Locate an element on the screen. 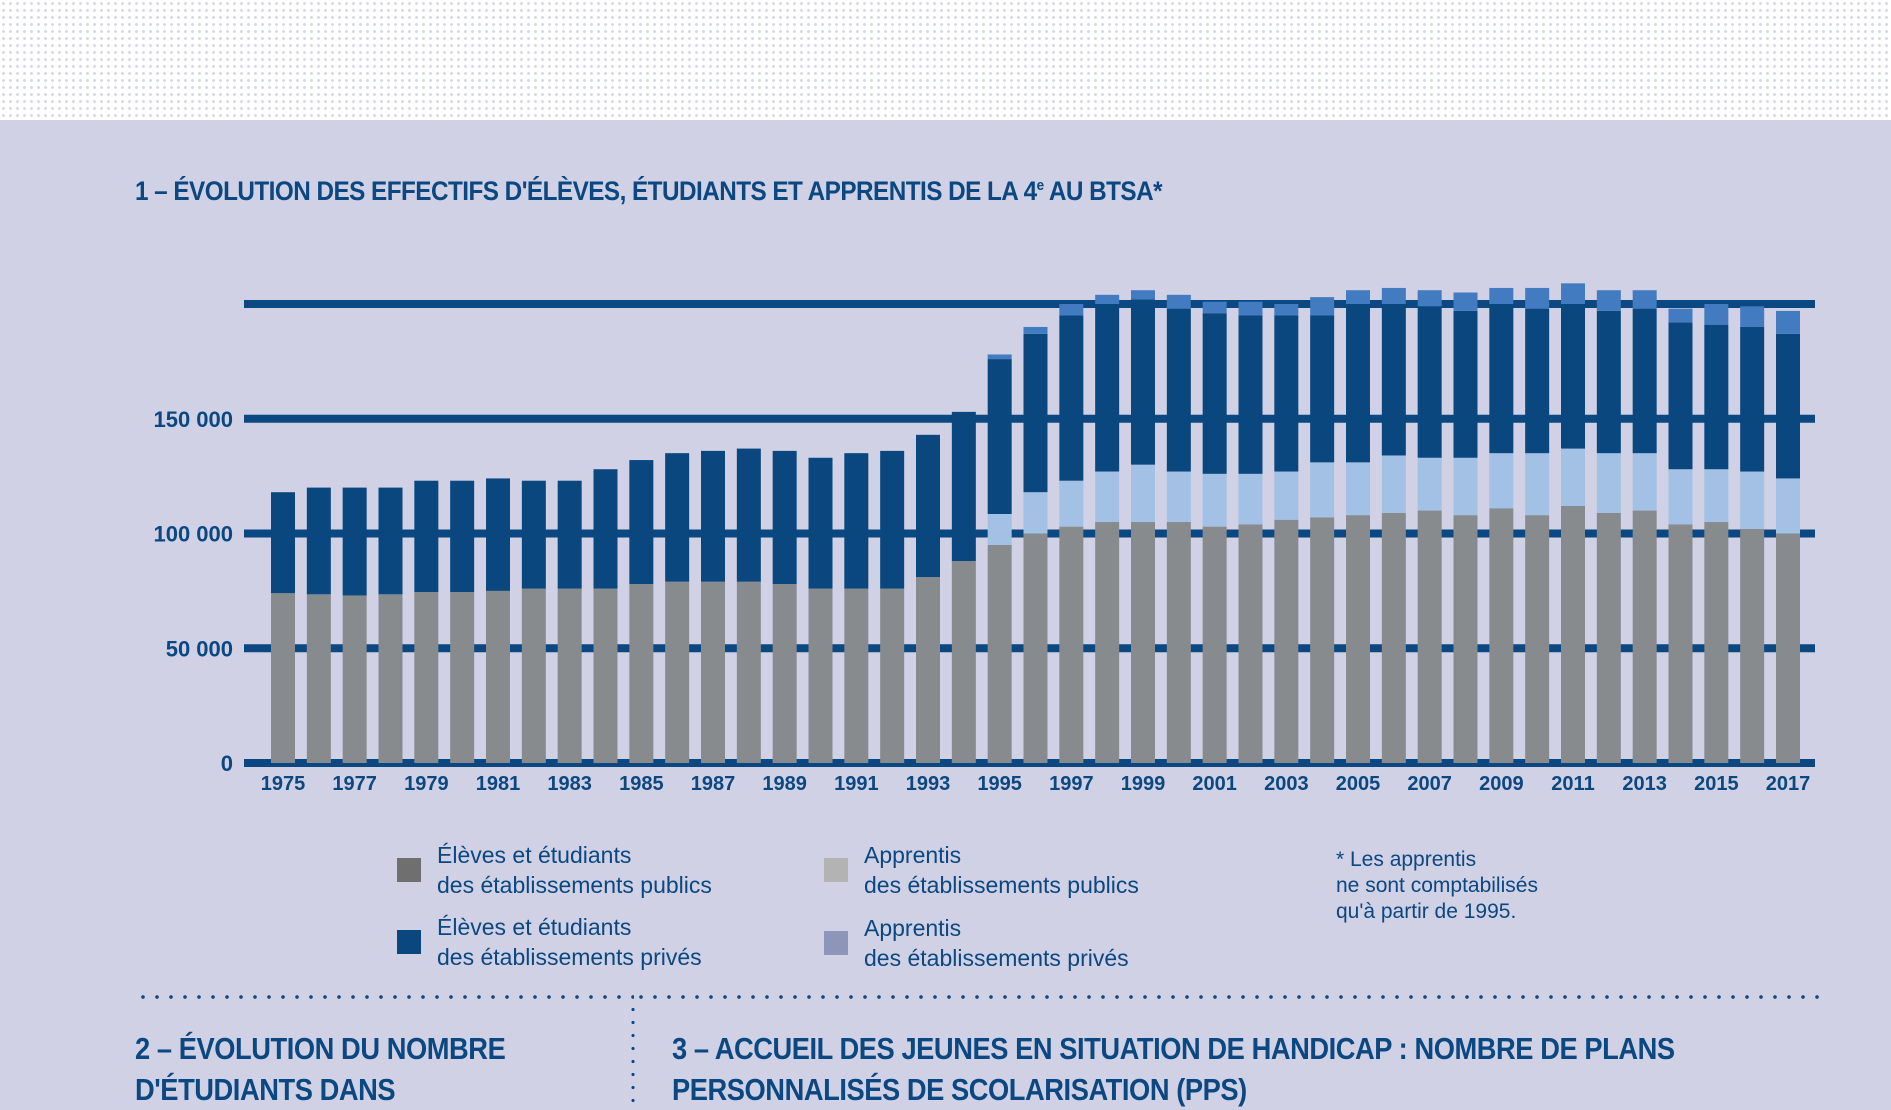 The image size is (1891, 1110). bar-1981 is located at coordinates (498, 620).